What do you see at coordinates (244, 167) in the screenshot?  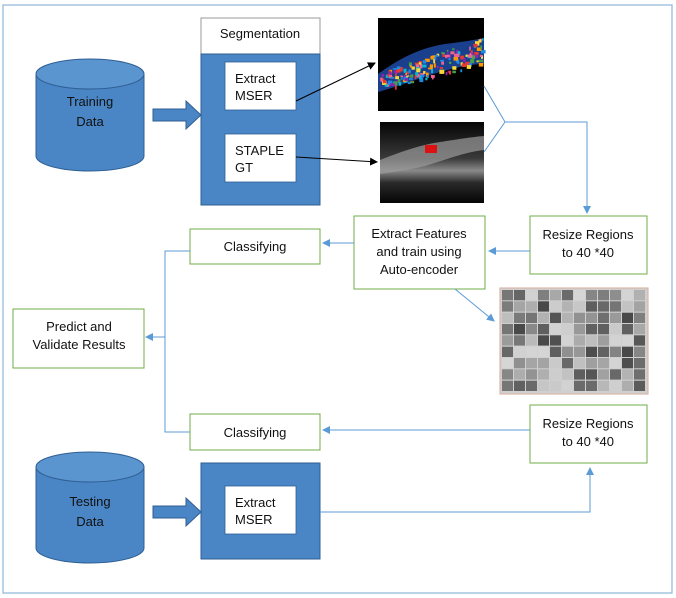 I see `staple-gt-line-2: GT` at bounding box center [244, 167].